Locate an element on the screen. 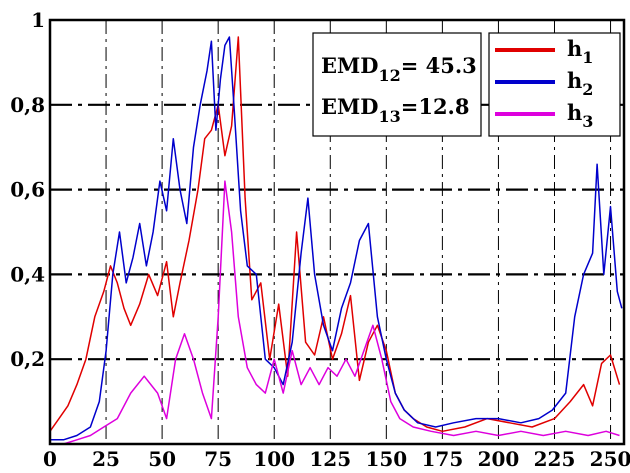 The height and width of the screenshot is (473, 630). legend-label-sub: 2 is located at coordinates (587, 89).